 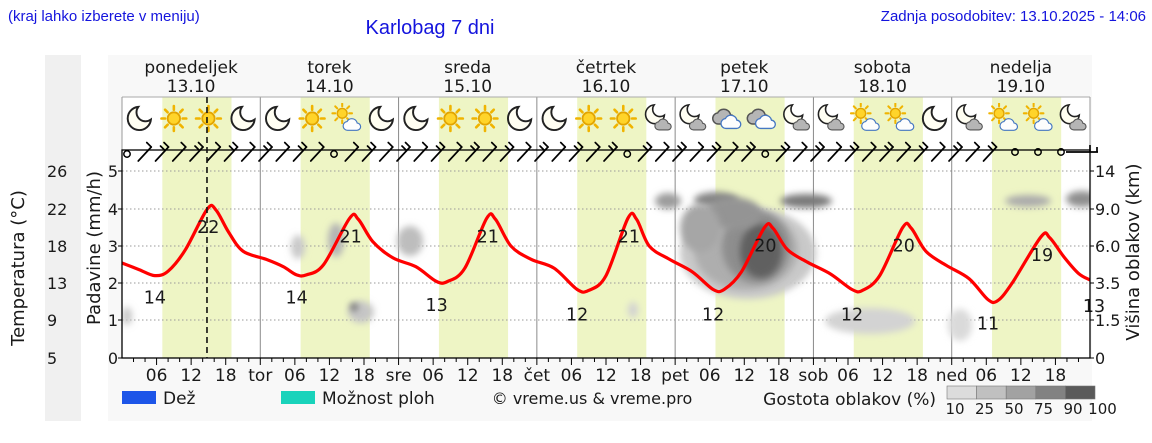 What do you see at coordinates (1107, 320) in the screenshot?
I see `cloud-tick-label: 1.5` at bounding box center [1107, 320].